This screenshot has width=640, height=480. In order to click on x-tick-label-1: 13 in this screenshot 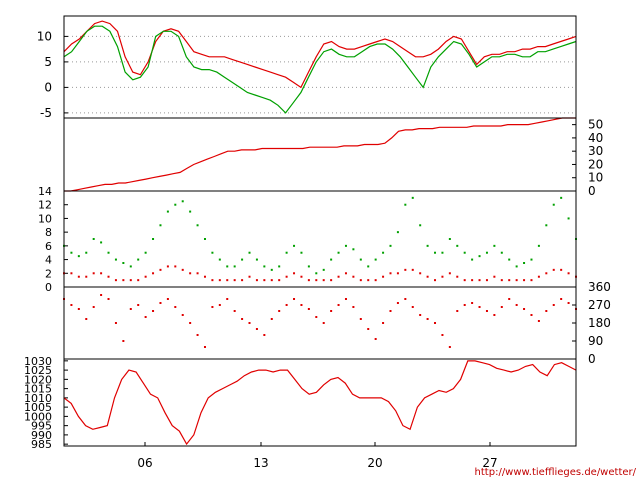, I will do `click(260, 463)`.